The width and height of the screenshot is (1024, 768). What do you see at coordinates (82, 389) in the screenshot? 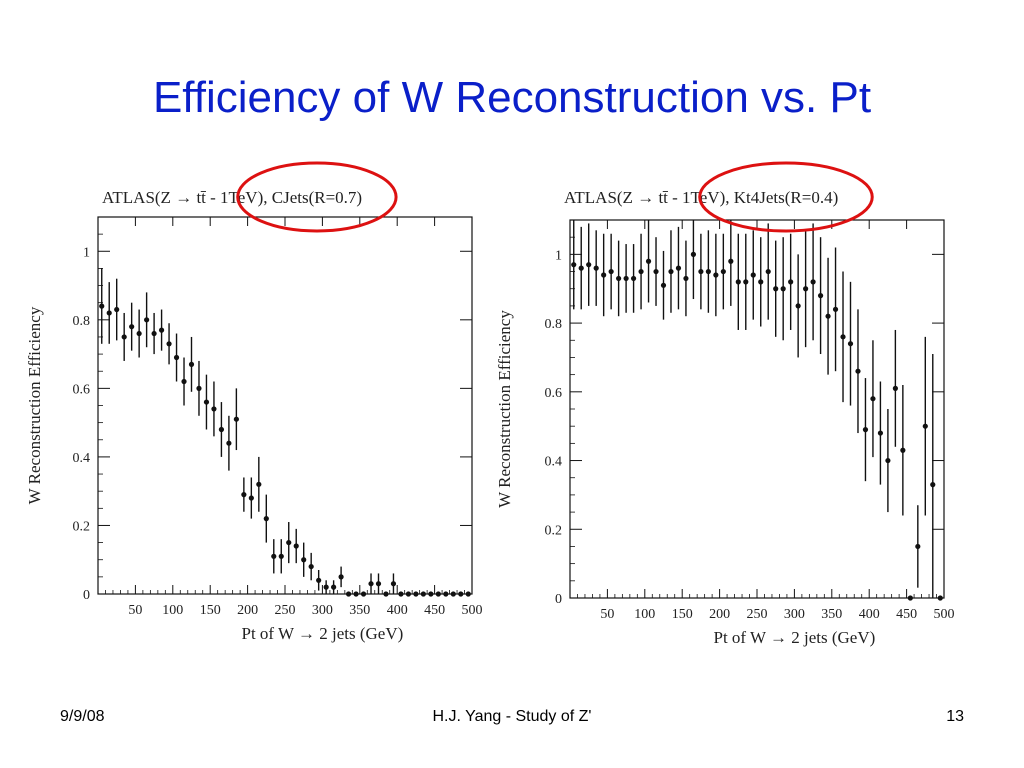
I see `y-tick-label: 0.6` at bounding box center [82, 389].